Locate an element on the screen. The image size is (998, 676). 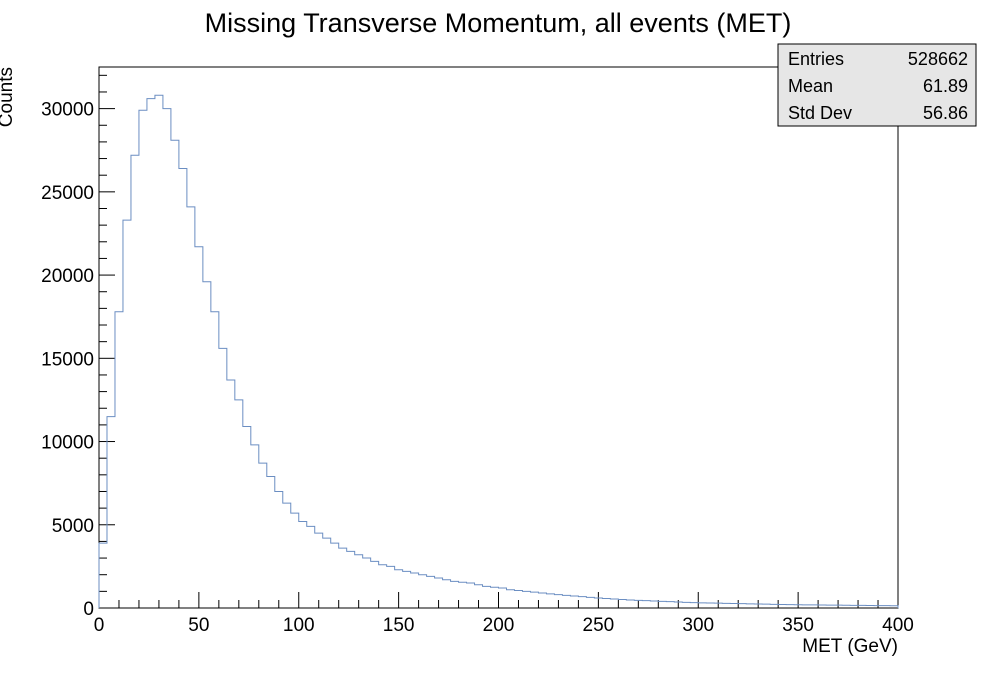
x-axis-ticks: 0 50 100 150 200 250 300 350 400 is located at coordinates (504, 614).